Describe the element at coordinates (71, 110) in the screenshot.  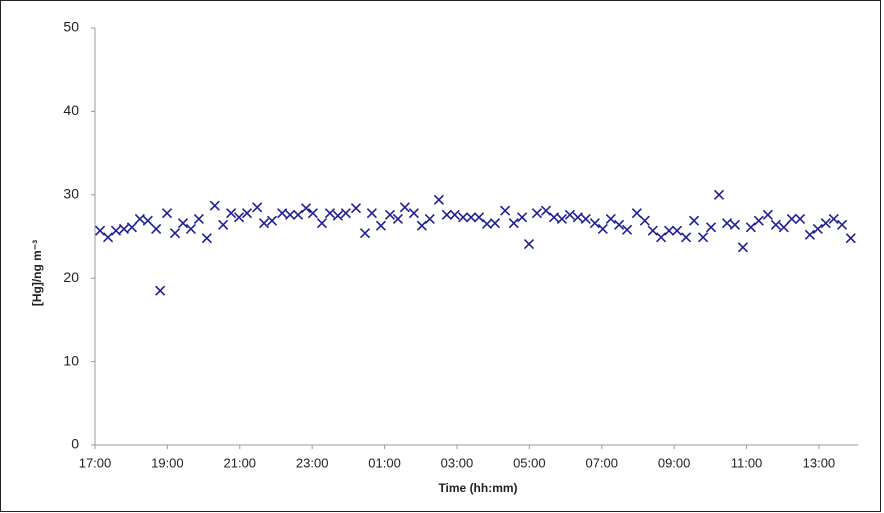
I see `y-tick-label: 40` at that location.